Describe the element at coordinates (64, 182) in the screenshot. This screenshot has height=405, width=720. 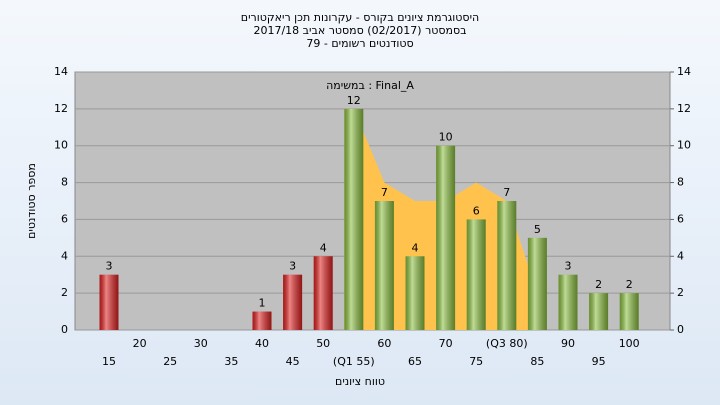
I see `y-tick-label: 8` at that location.